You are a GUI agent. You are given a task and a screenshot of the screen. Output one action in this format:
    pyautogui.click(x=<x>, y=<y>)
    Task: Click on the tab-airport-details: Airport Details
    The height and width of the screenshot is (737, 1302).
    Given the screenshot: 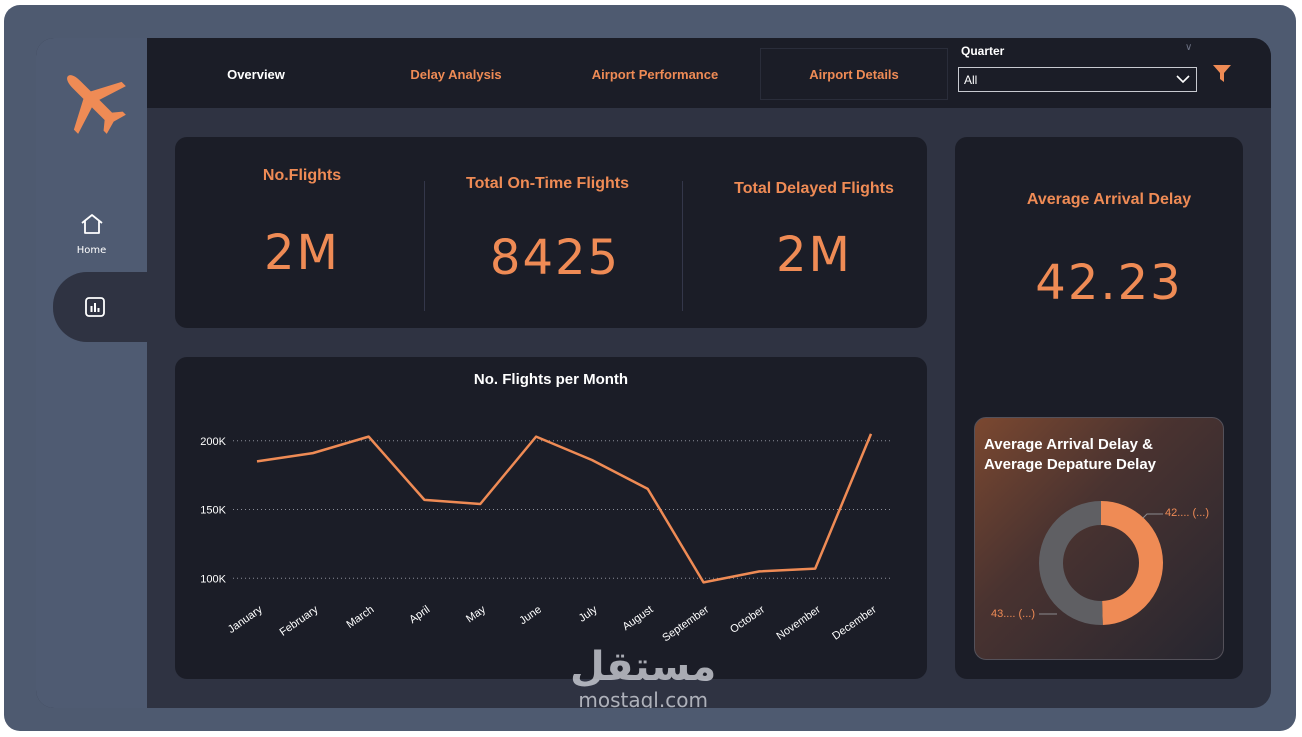 What is the action you would take?
    pyautogui.click(x=854, y=74)
    